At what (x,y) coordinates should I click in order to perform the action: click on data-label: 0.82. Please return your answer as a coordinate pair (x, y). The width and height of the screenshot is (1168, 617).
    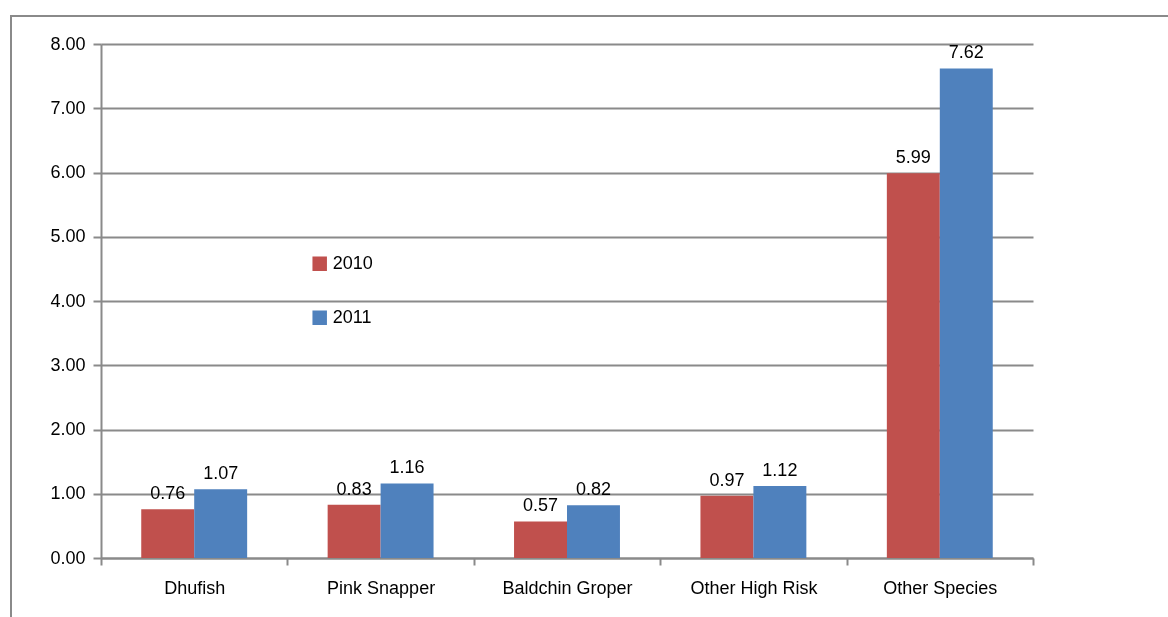
    Looking at the image, I should click on (593, 489).